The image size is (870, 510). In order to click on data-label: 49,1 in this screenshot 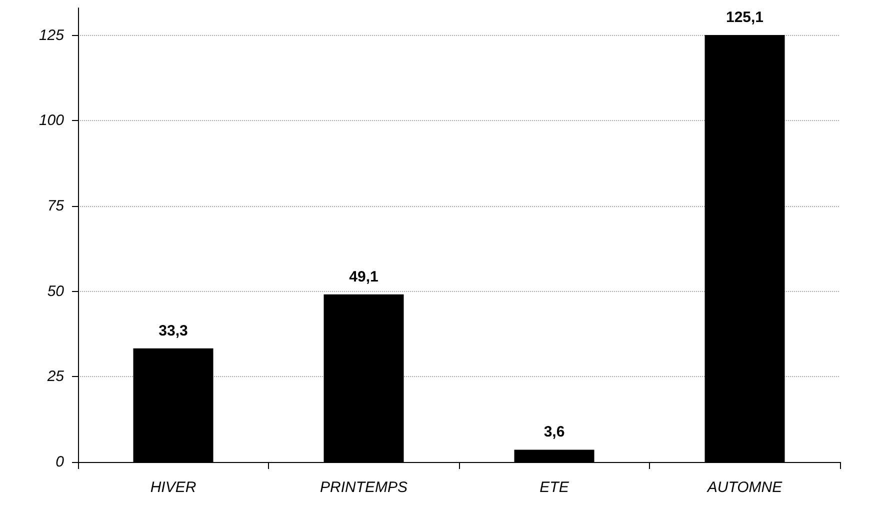, I will do `click(363, 277)`.